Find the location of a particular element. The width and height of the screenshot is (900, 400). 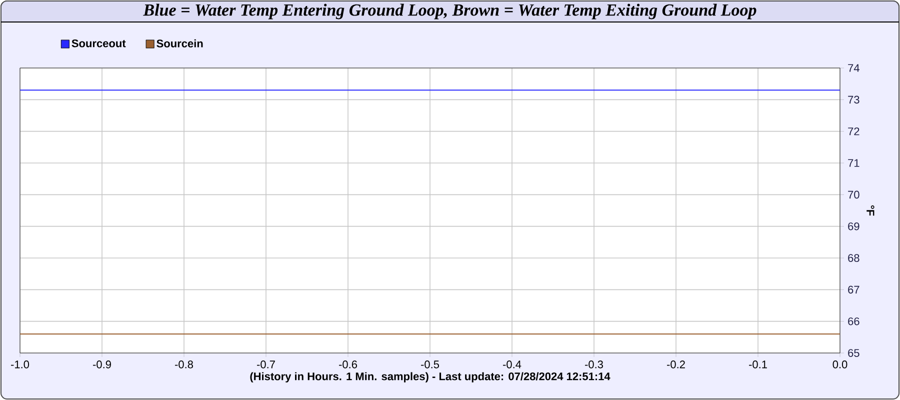

x-tick-label: -0.6 is located at coordinates (348, 364).